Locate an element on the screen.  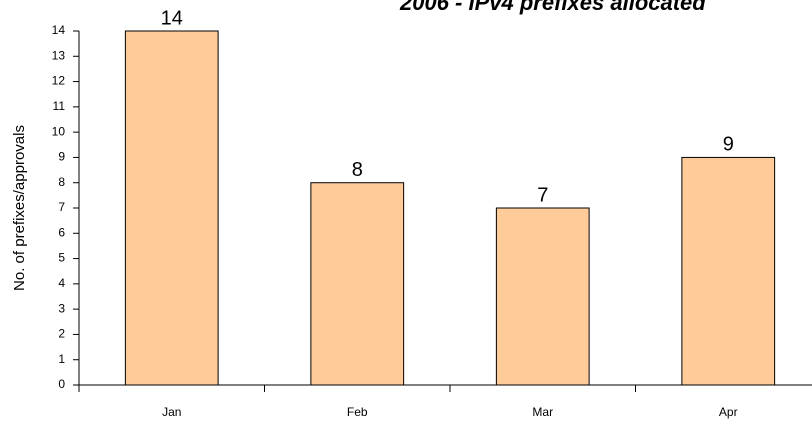
y-tick-label: 4 is located at coordinates (61, 283).